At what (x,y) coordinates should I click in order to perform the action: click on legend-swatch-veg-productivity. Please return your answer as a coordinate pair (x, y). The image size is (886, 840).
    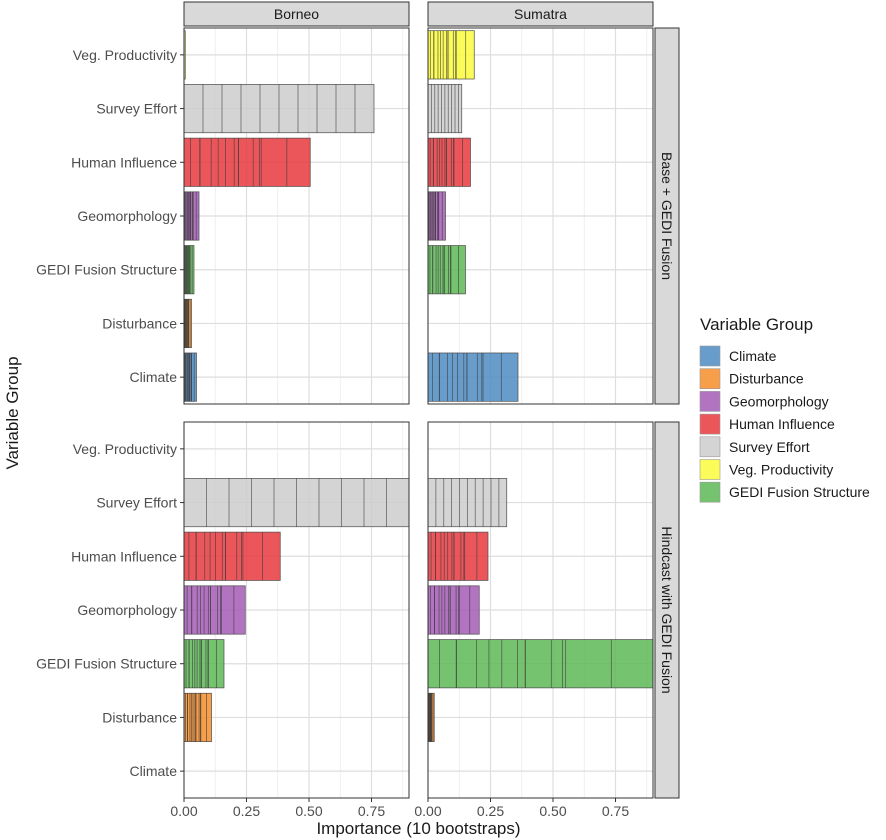
    Looking at the image, I should click on (710, 469).